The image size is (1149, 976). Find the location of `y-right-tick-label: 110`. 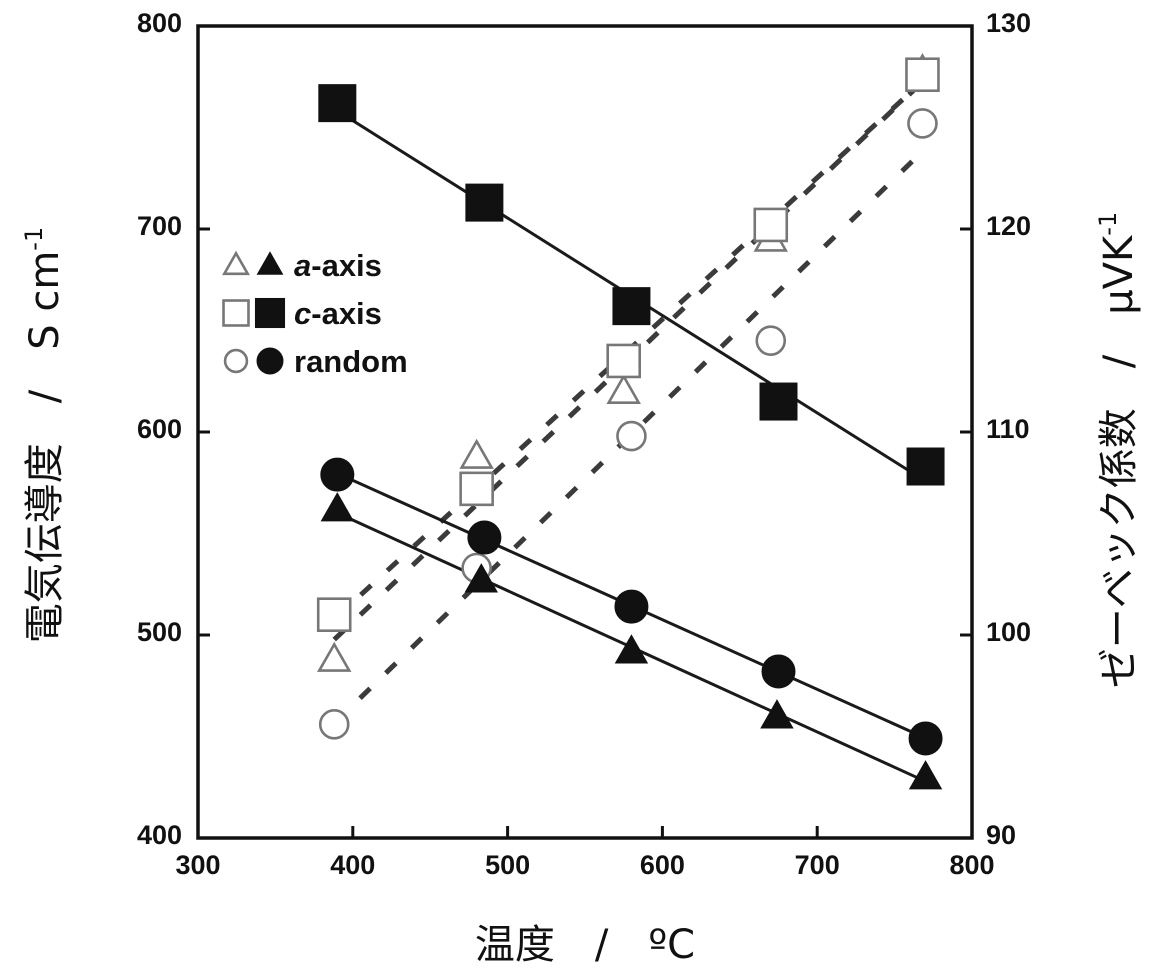

y-right-tick-label: 110 is located at coordinates (1008, 429).